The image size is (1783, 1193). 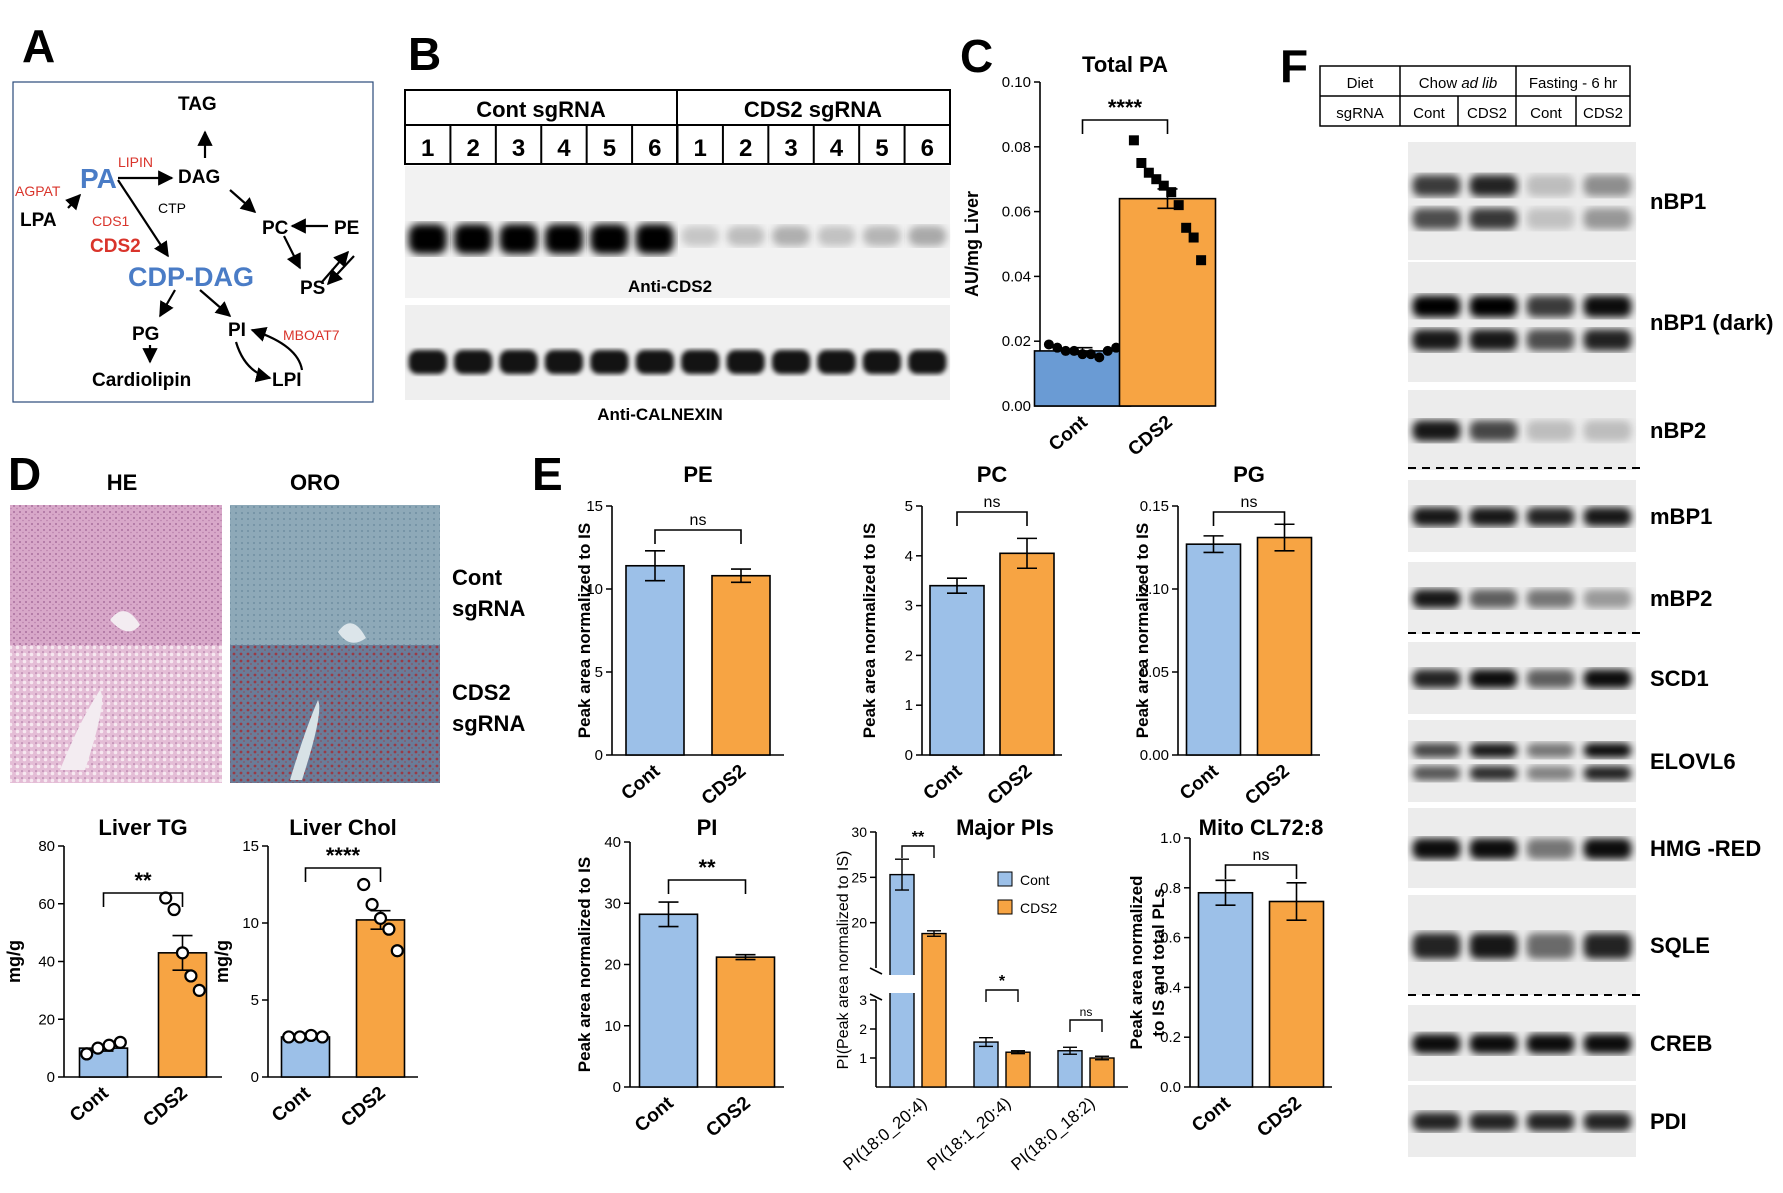 What do you see at coordinates (1170, 1087) in the screenshot?
I see `y-tick-label: 0.0` at bounding box center [1170, 1087].